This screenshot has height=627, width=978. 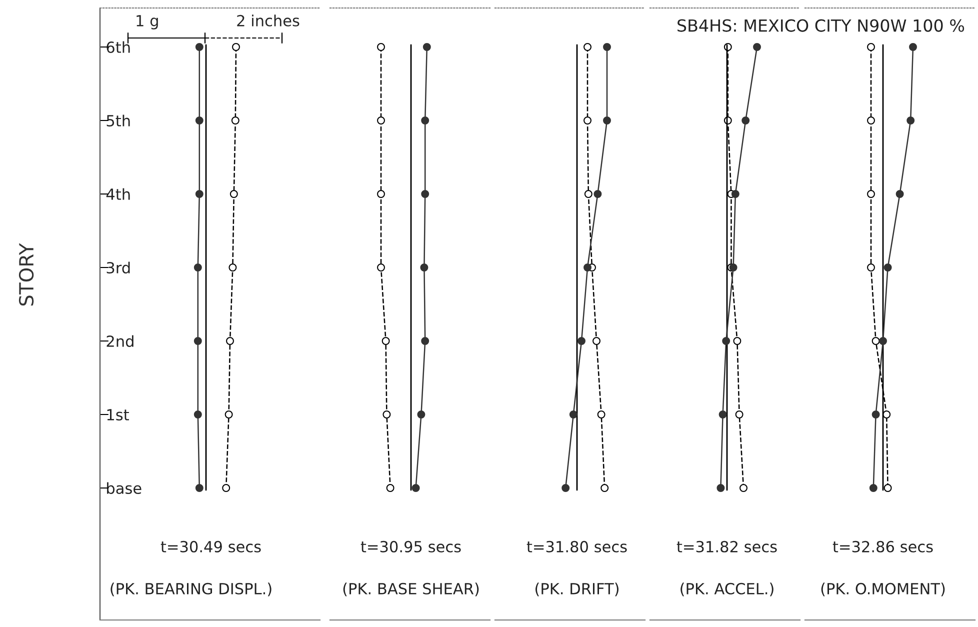 What do you see at coordinates (576, 546) in the screenshot?
I see `text: t=31.80 secs` at bounding box center [576, 546].